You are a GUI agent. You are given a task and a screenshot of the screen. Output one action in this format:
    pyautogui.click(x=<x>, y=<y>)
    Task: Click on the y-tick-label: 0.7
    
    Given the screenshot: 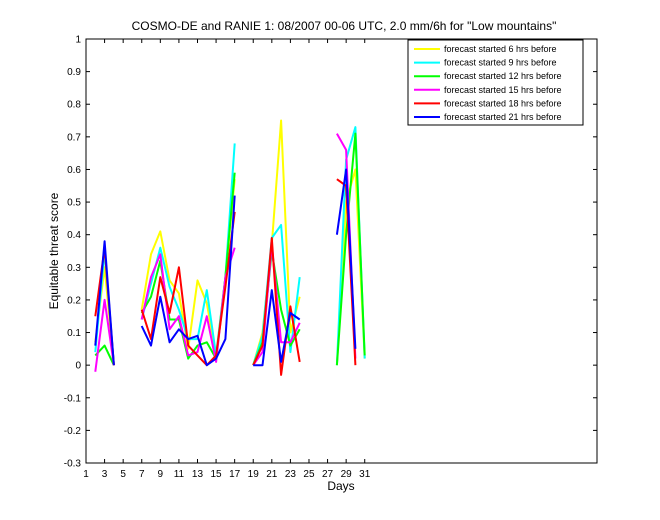 What is the action you would take?
    pyautogui.click(x=74, y=137)
    